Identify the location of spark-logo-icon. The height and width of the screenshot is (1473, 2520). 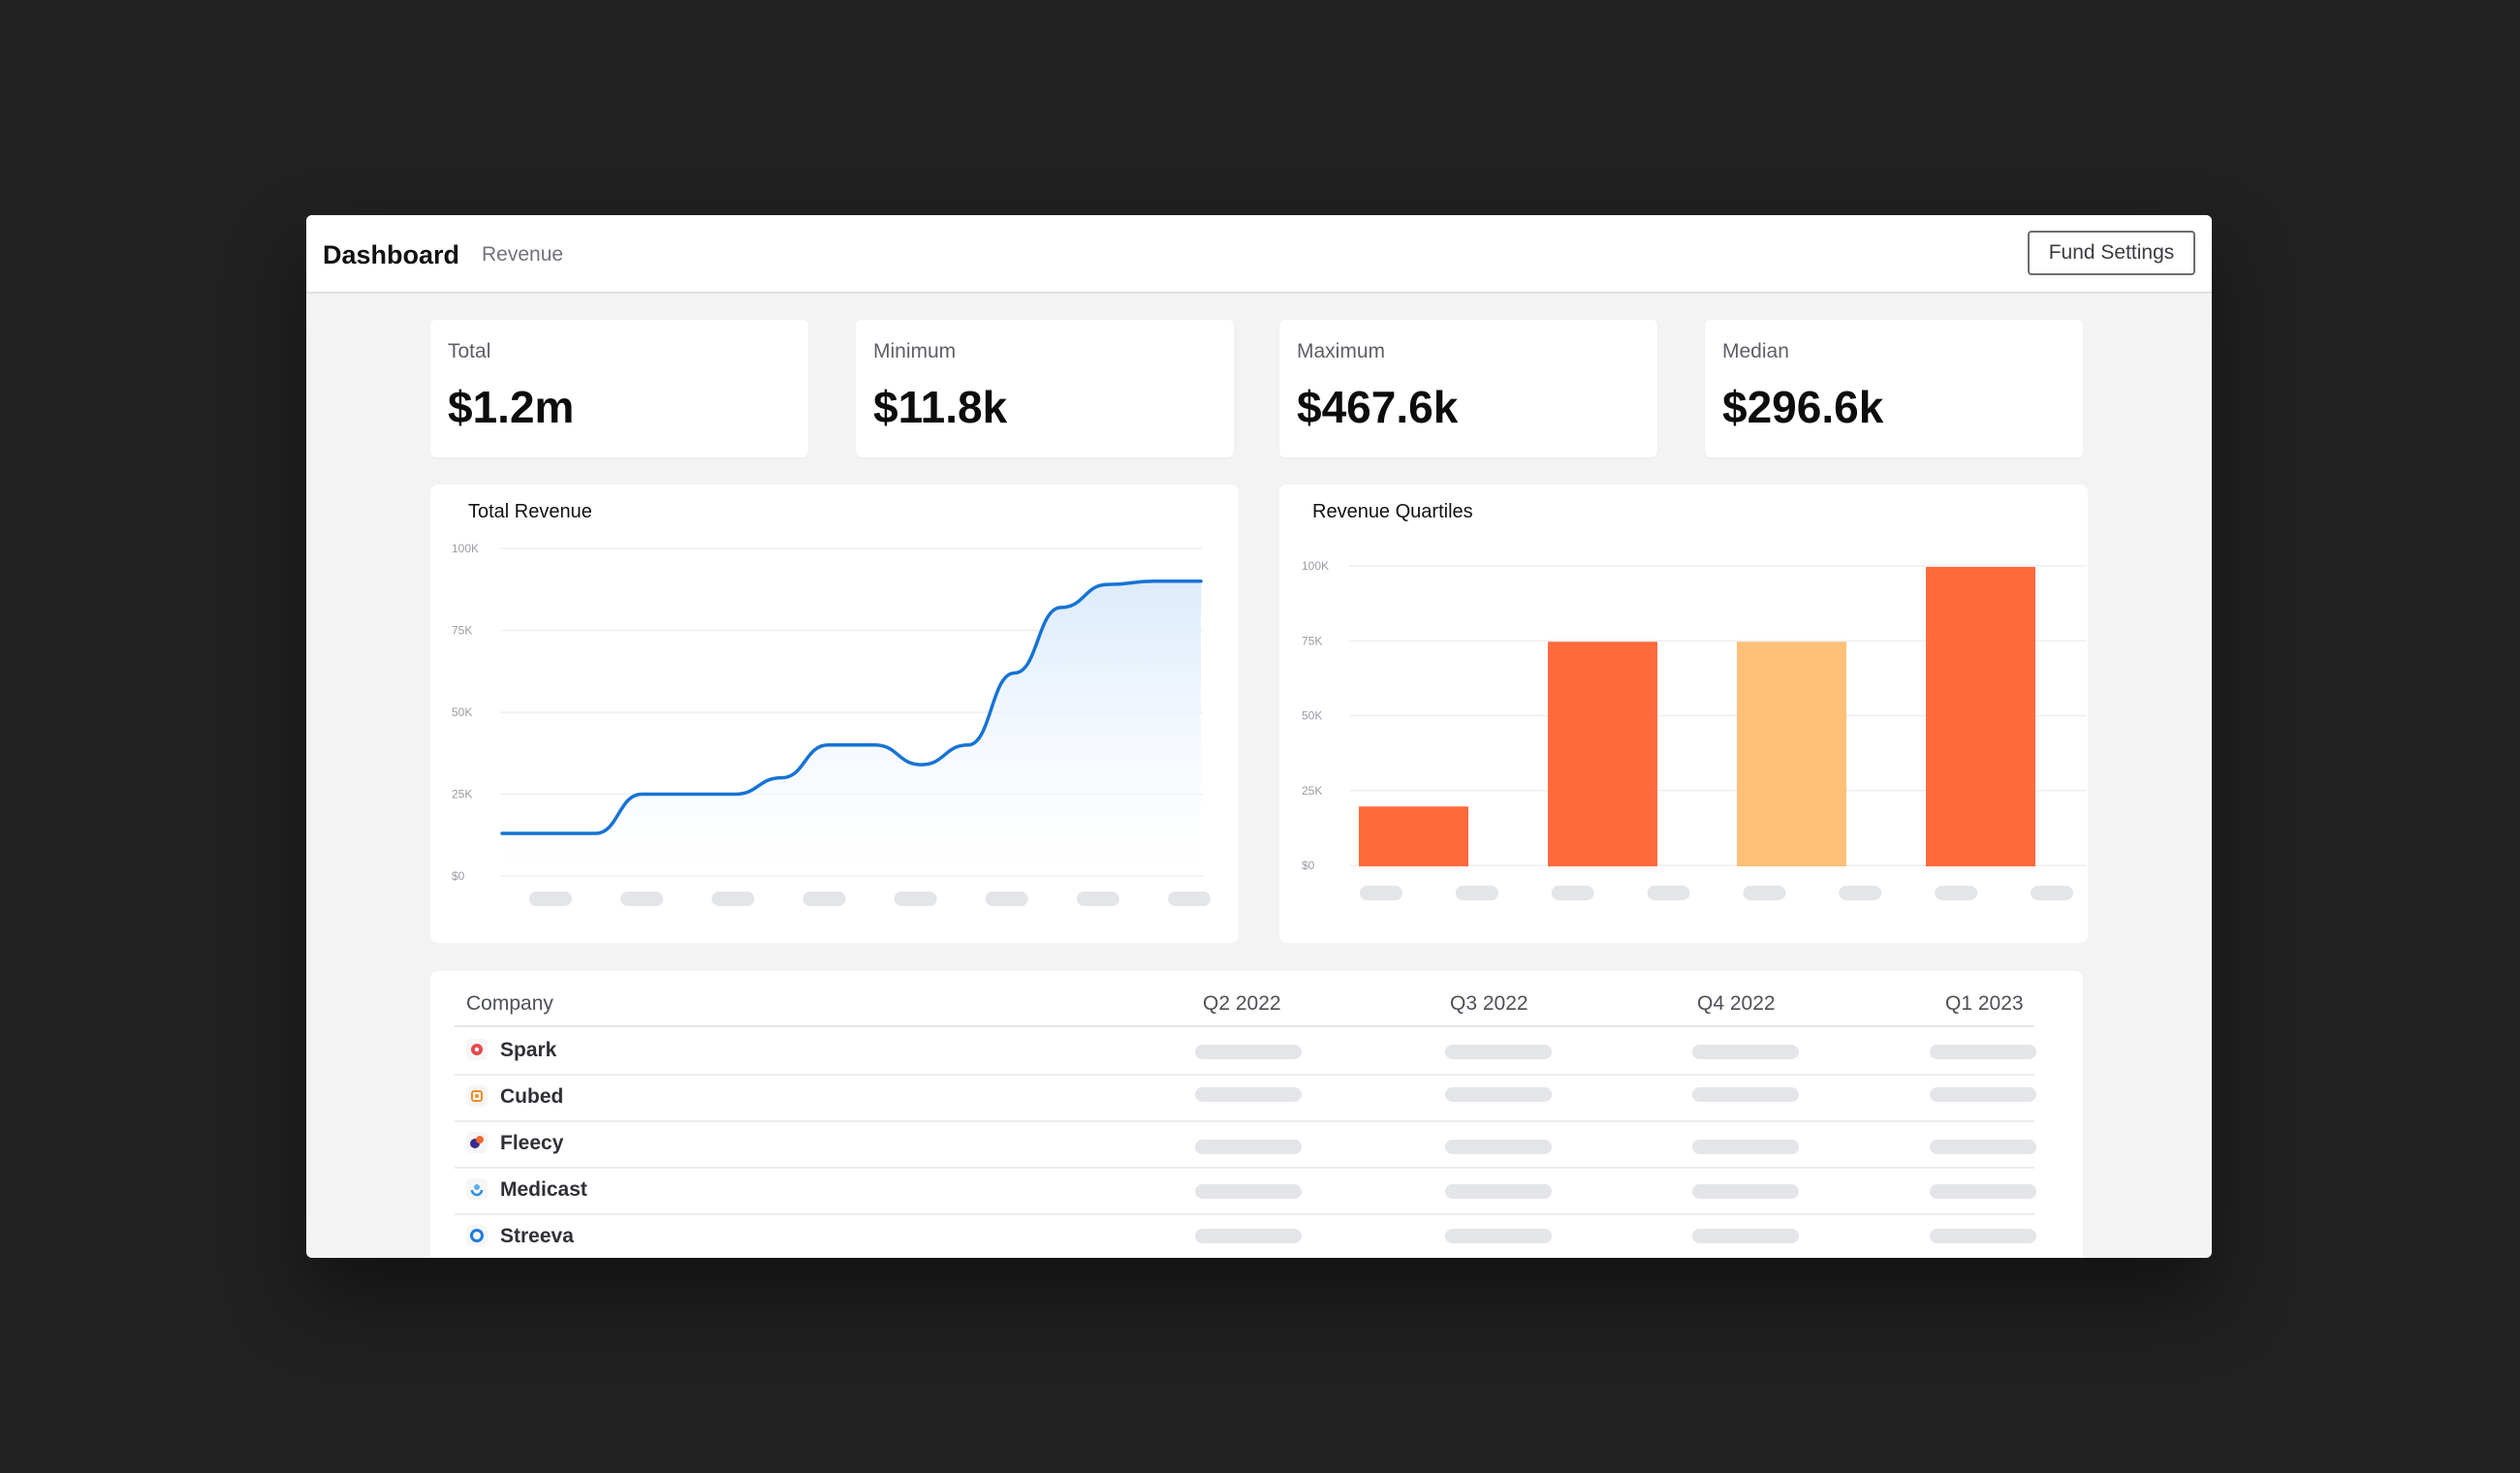
(477, 1049).